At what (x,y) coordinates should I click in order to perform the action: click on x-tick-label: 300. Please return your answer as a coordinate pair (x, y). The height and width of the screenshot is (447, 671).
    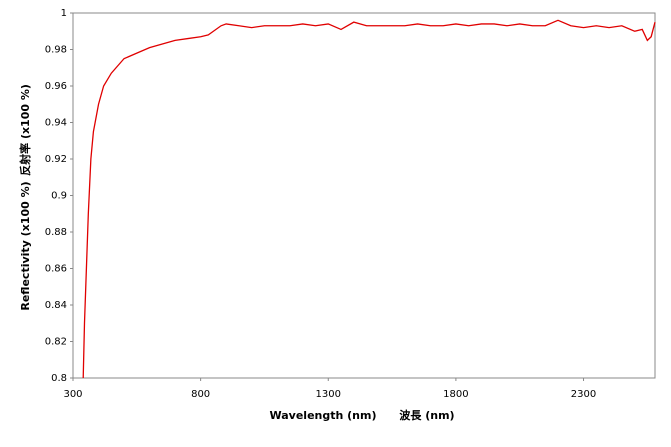
    Looking at the image, I should click on (72, 394).